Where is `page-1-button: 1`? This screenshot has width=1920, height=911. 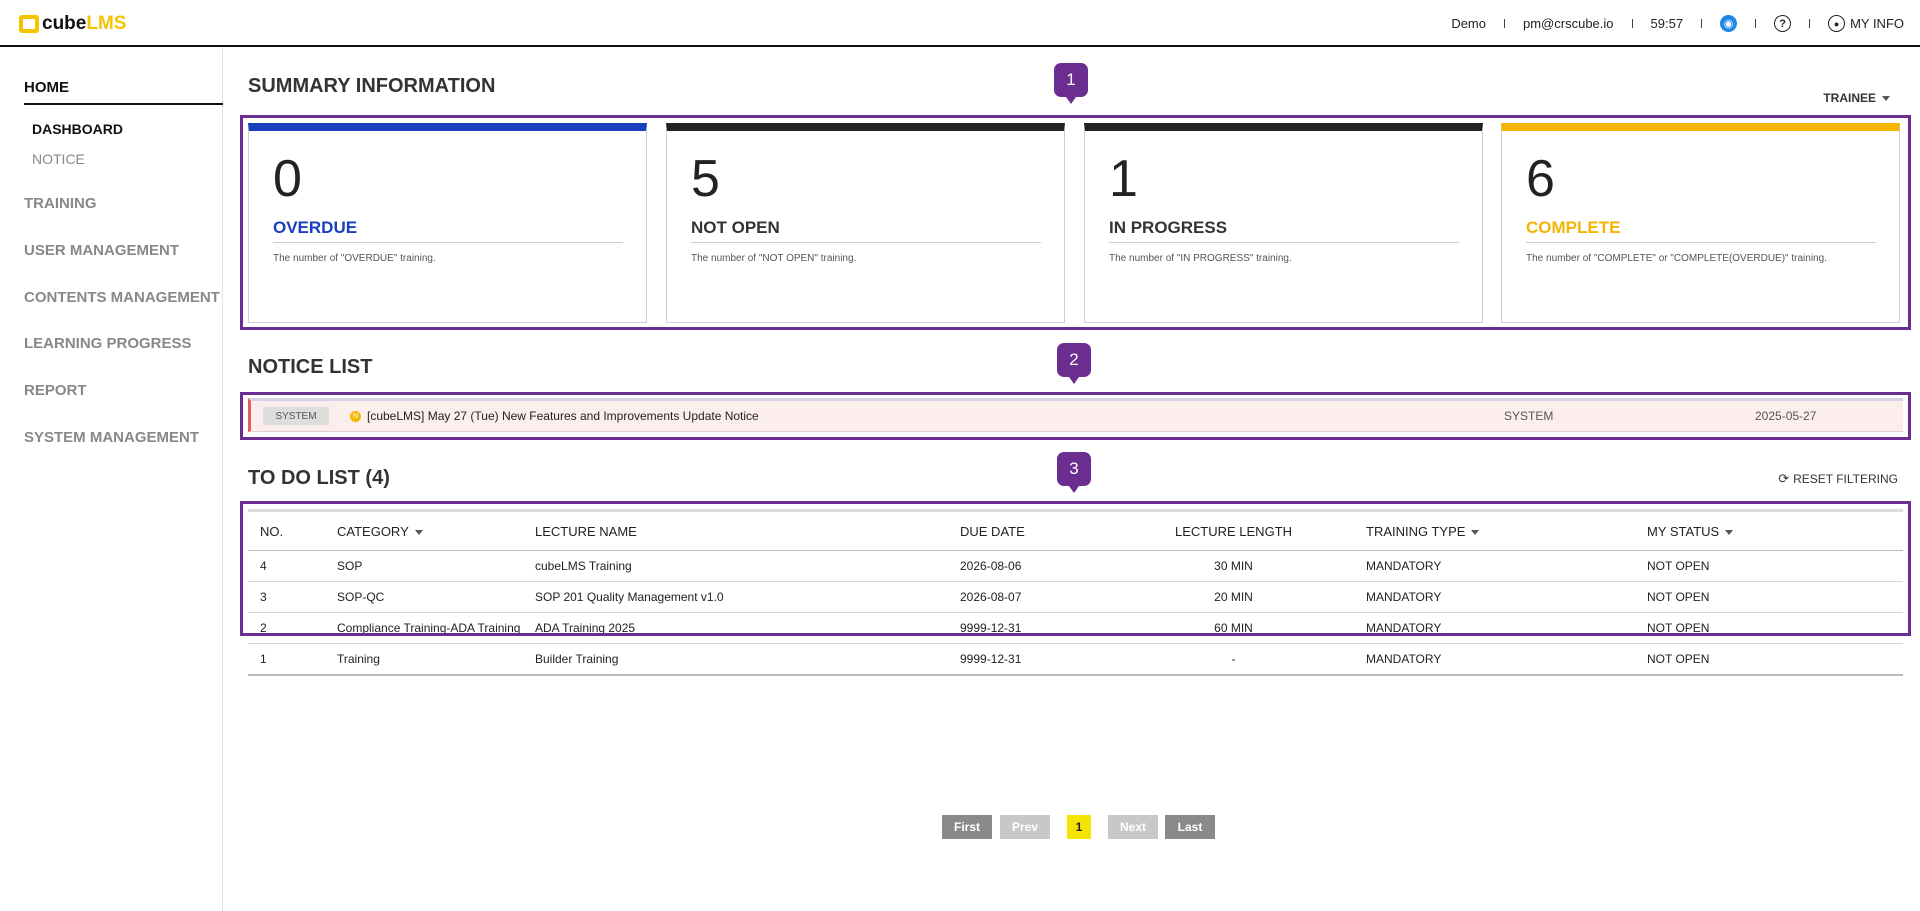
page-1-button: 1 is located at coordinates (1079, 827).